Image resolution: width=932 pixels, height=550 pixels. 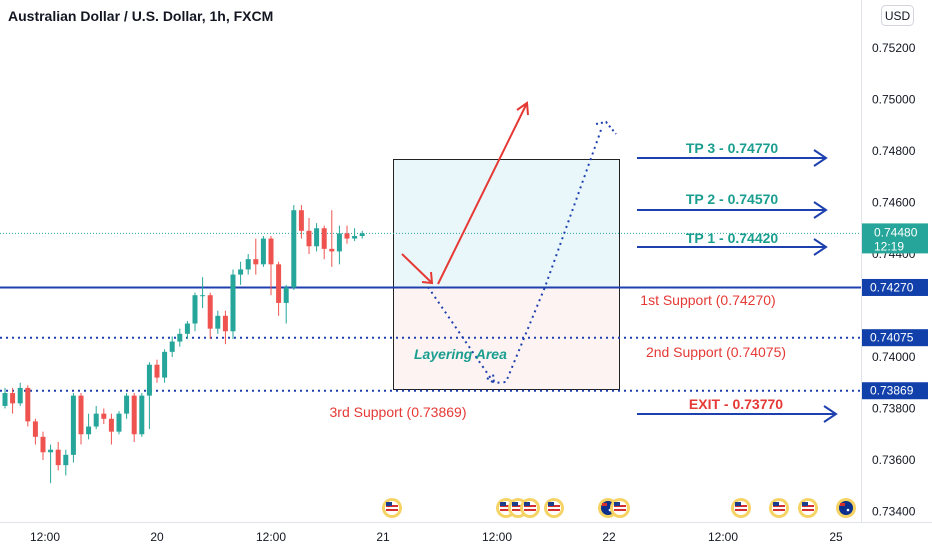 I want to click on tp-3-label: TP 3 - 0.74770, so click(x=732, y=148).